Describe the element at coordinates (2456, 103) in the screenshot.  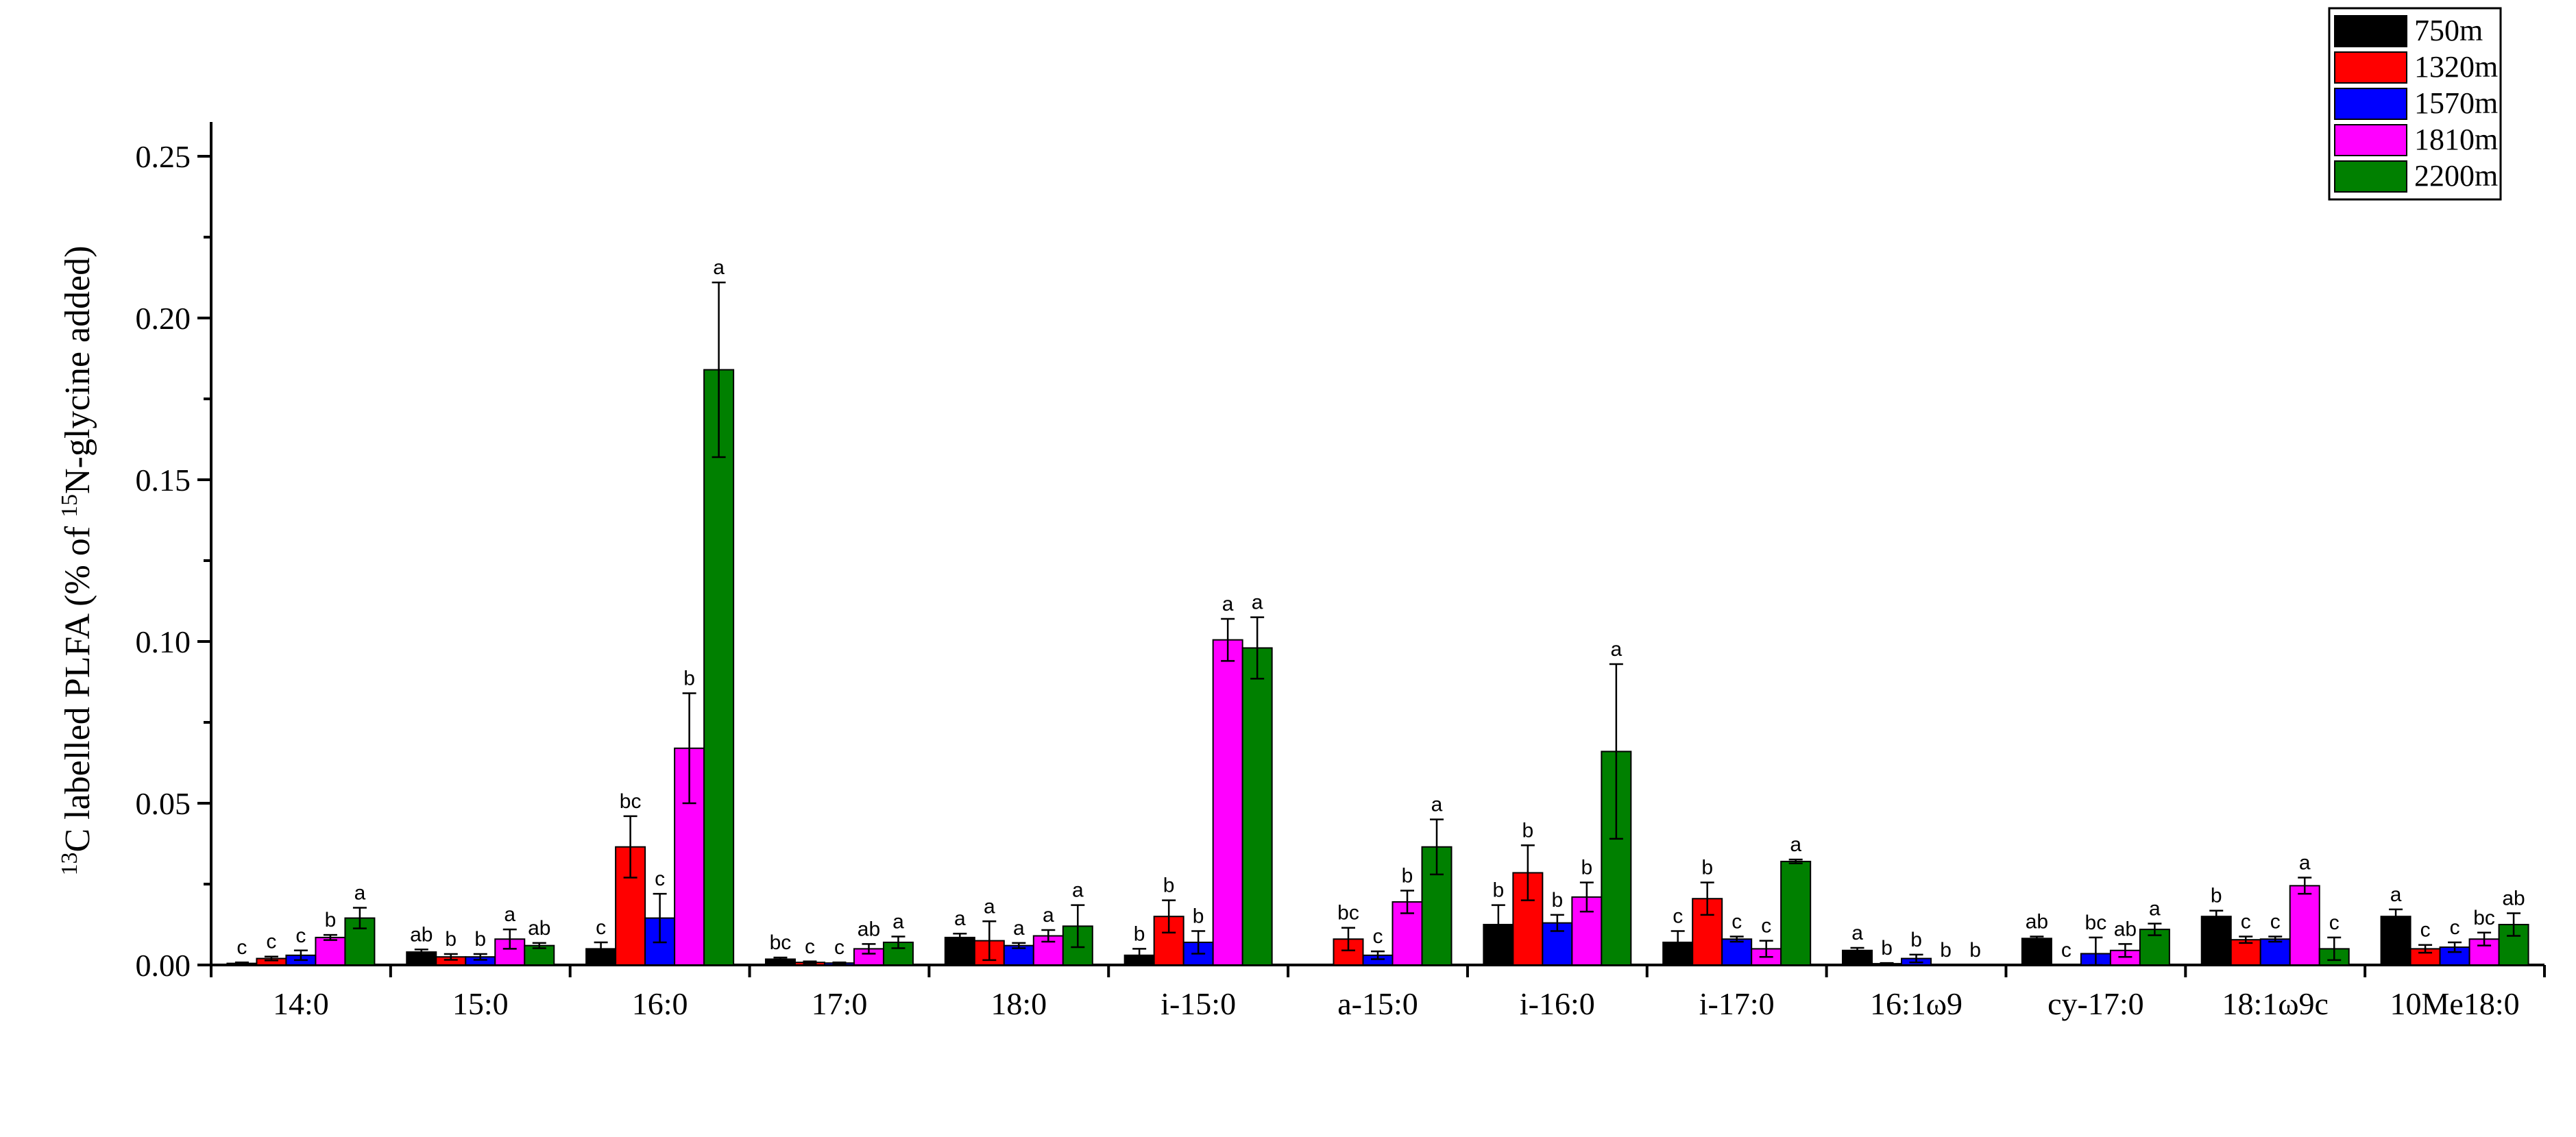
I see `legend-label: 1570m` at that location.